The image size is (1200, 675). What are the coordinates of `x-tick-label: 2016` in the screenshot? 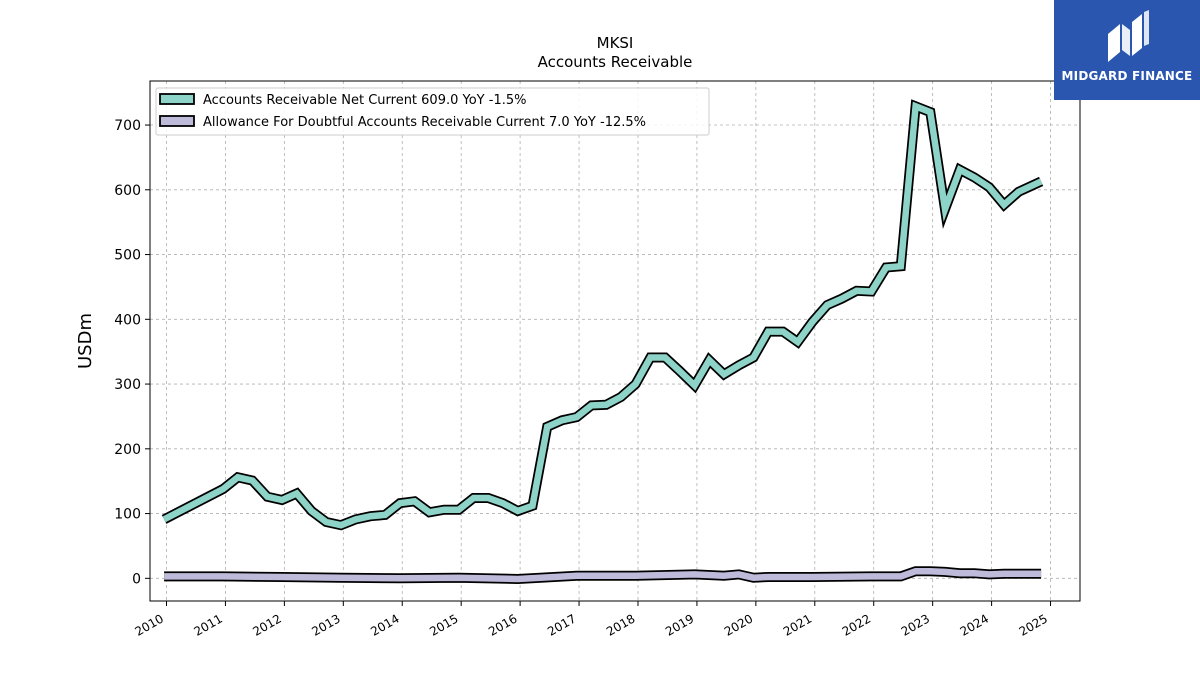 It's located at (502, 624).